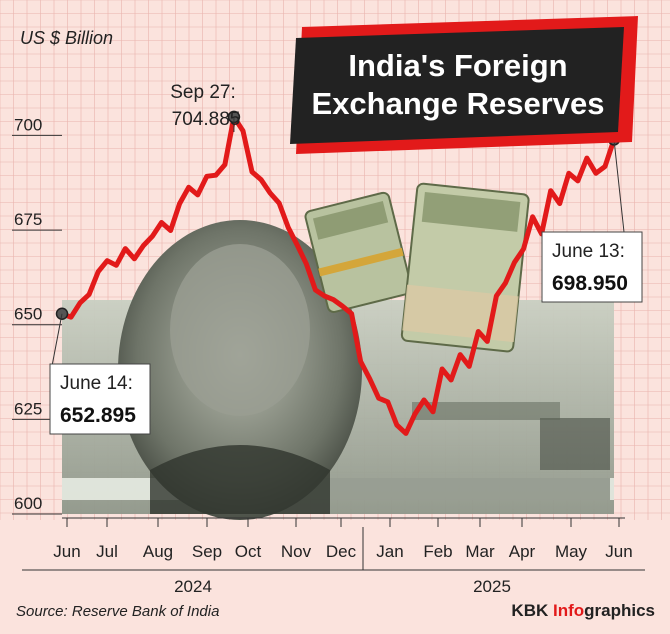  I want to click on x-tick-label-sep-3: Sep, so click(207, 551).